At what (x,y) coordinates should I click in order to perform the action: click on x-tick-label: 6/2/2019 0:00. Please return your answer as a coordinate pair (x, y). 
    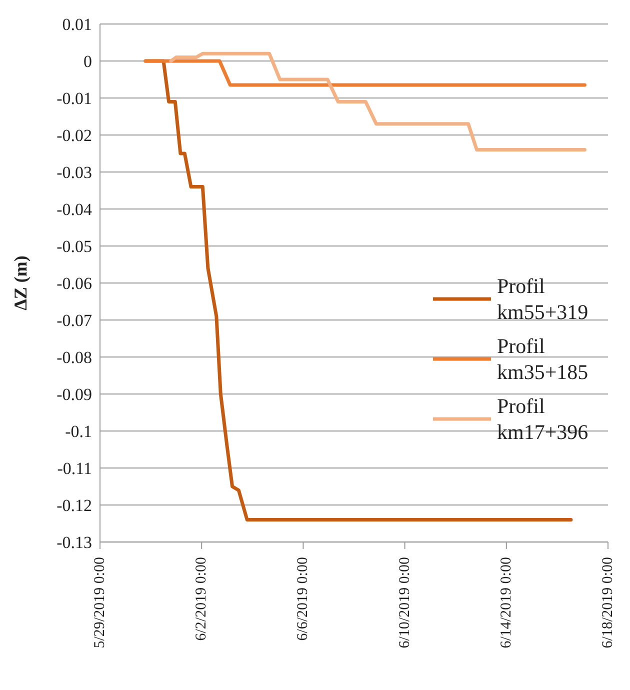
    Looking at the image, I should click on (202, 599).